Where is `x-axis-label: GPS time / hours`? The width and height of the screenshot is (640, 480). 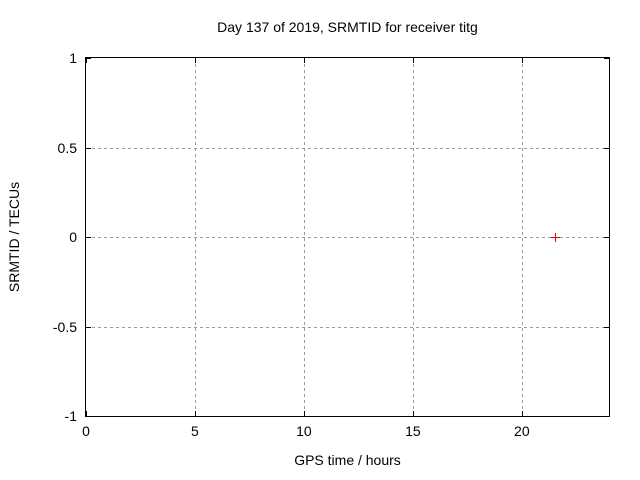
x-axis-label: GPS time / hours is located at coordinates (347, 460).